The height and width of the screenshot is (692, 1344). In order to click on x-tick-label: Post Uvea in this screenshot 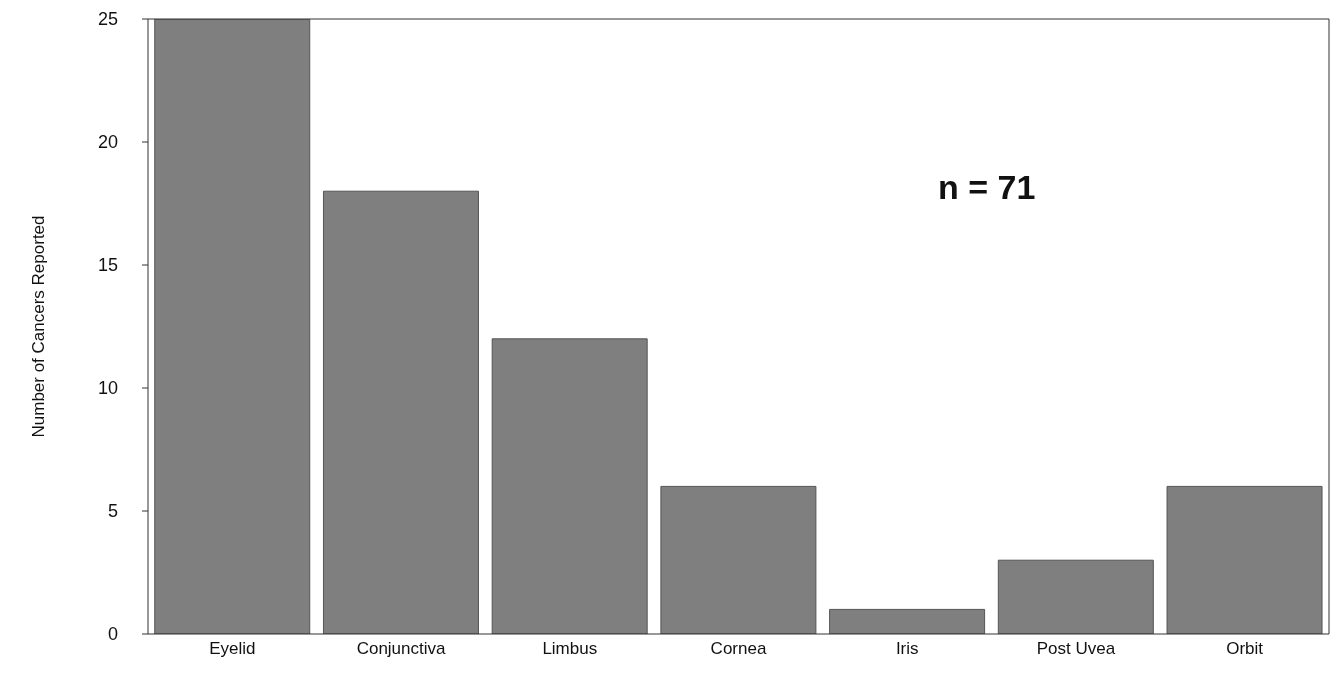, I will do `click(1076, 649)`.